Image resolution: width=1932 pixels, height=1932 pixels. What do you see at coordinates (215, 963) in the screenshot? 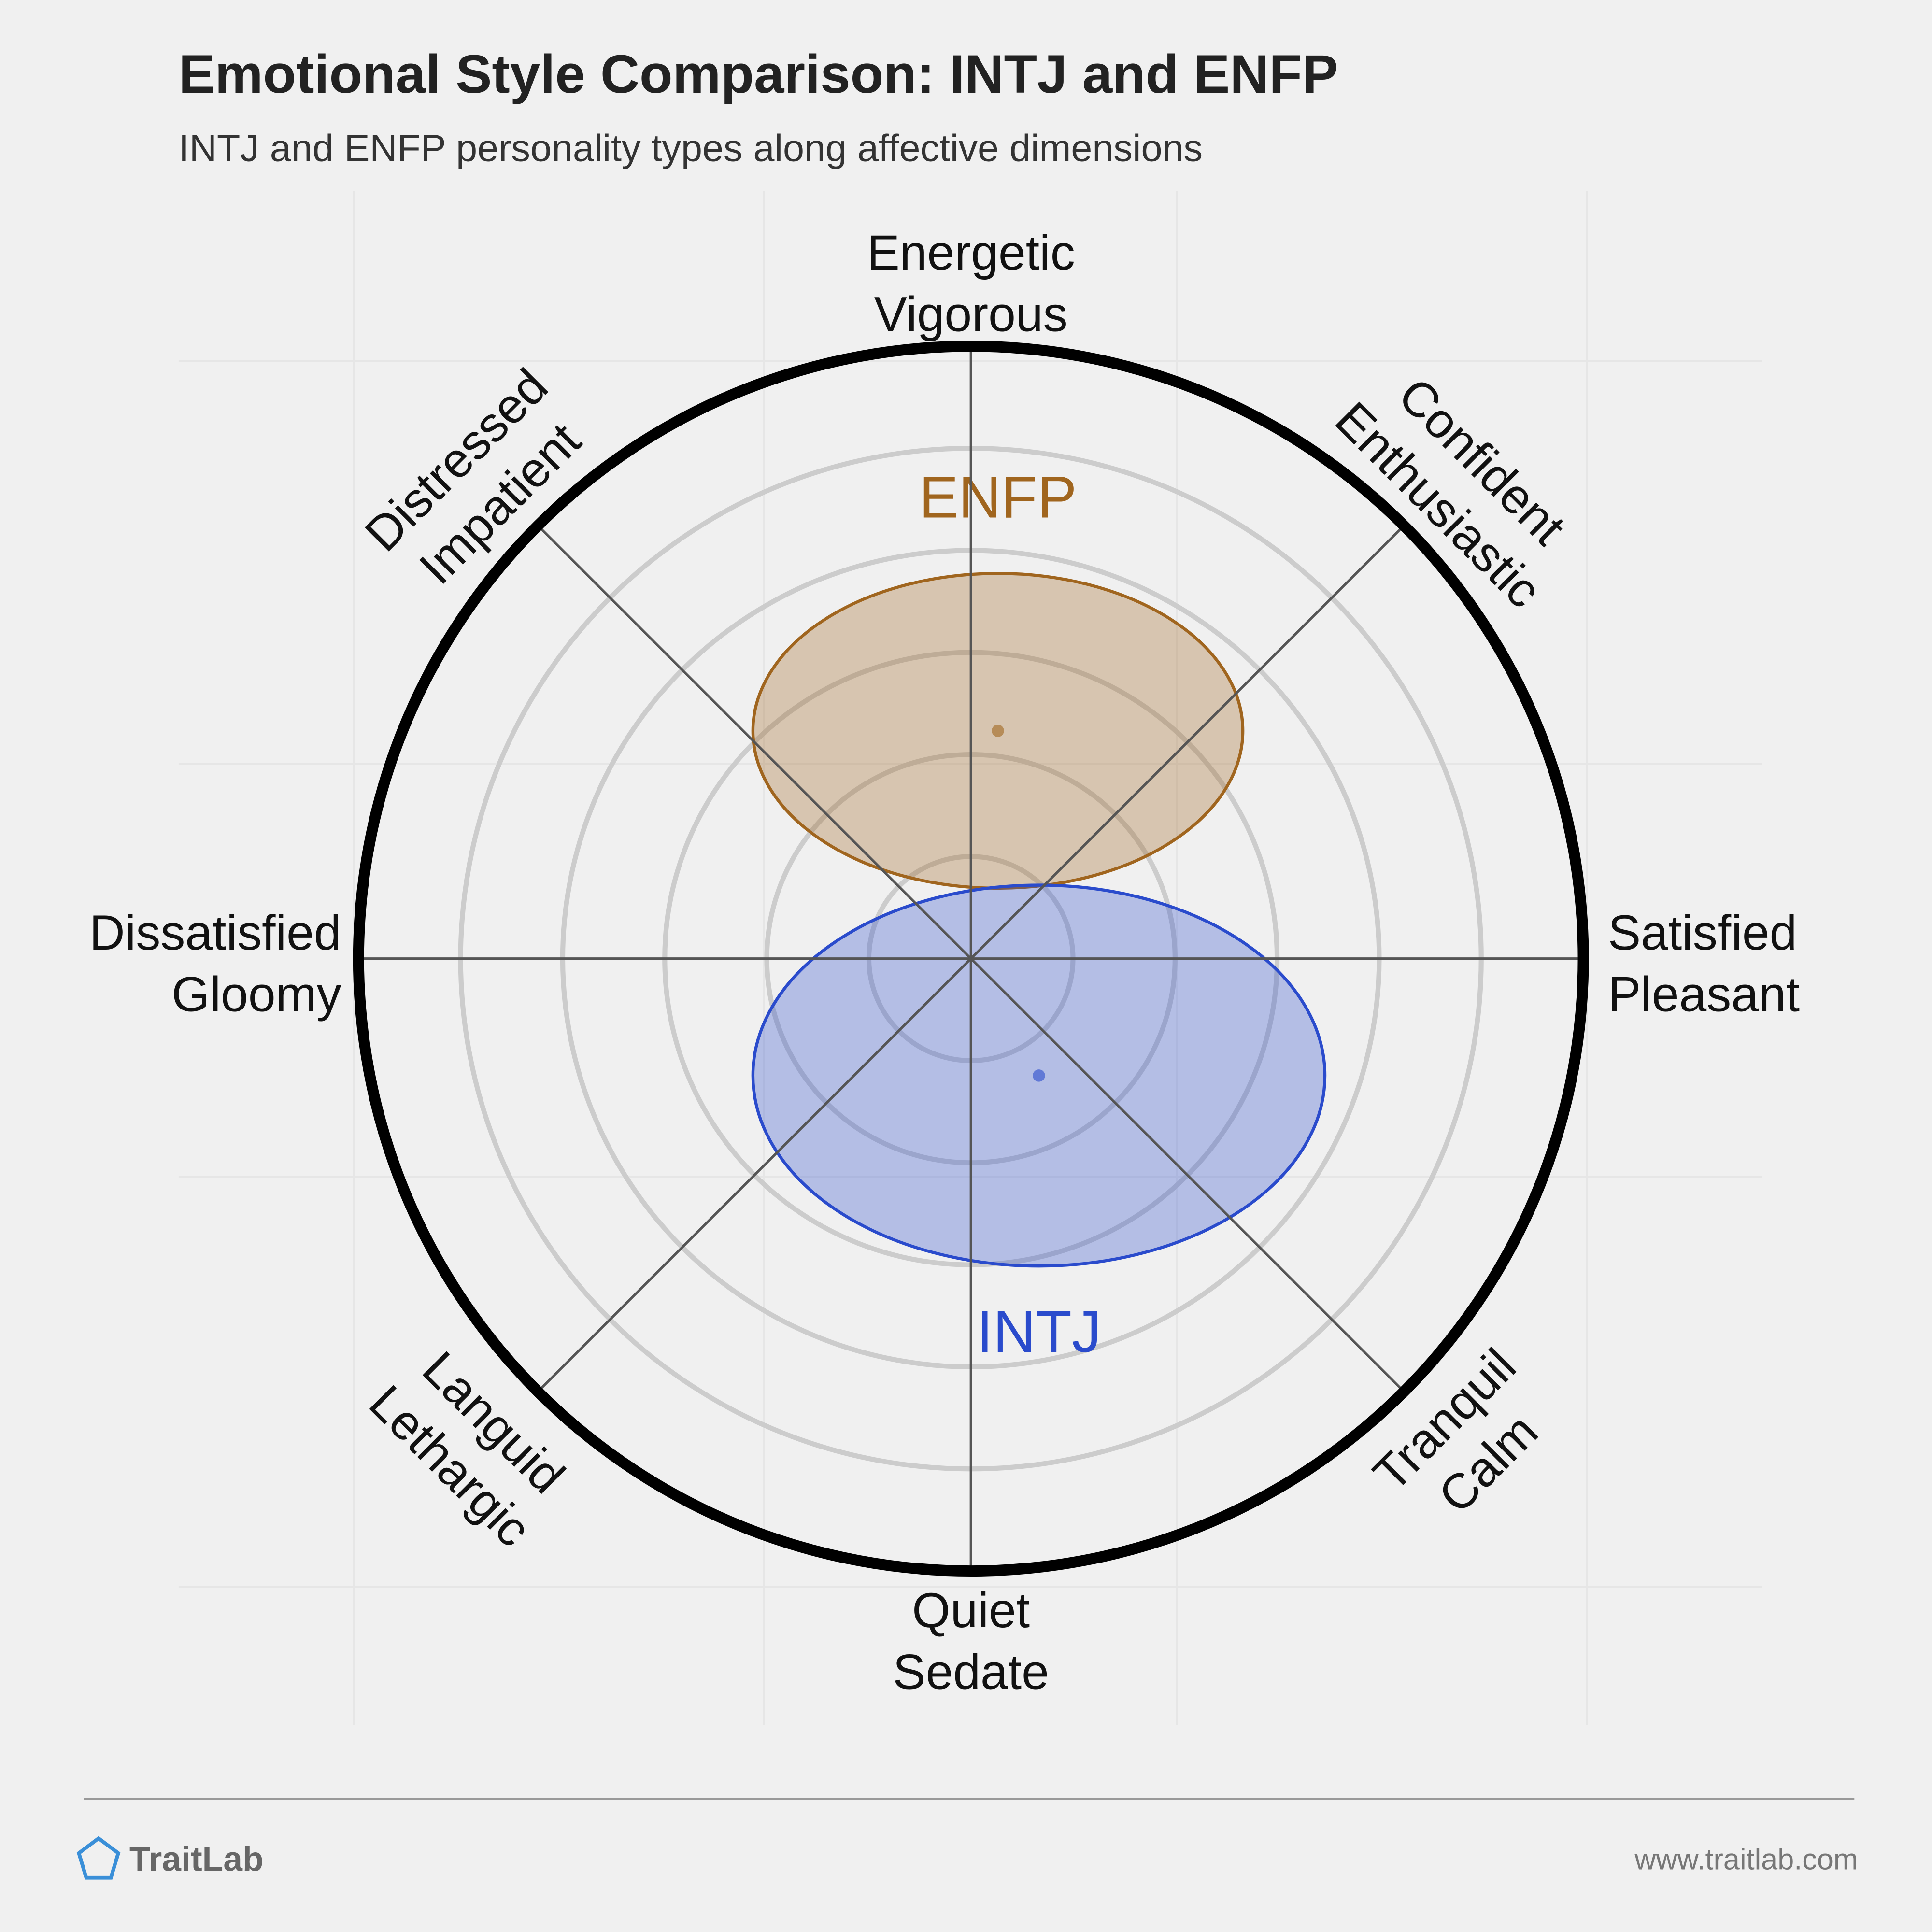
I see `dimension-label: Dissatisfied Gloomy` at bounding box center [215, 963].